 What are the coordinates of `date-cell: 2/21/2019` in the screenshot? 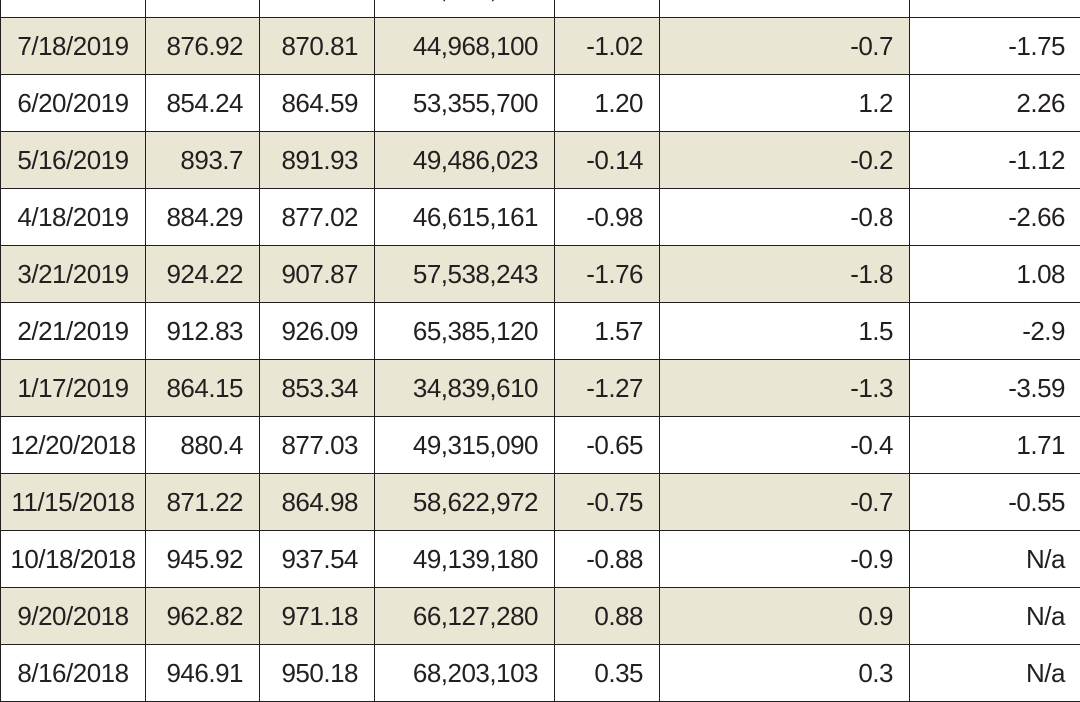 It's located at (73, 331).